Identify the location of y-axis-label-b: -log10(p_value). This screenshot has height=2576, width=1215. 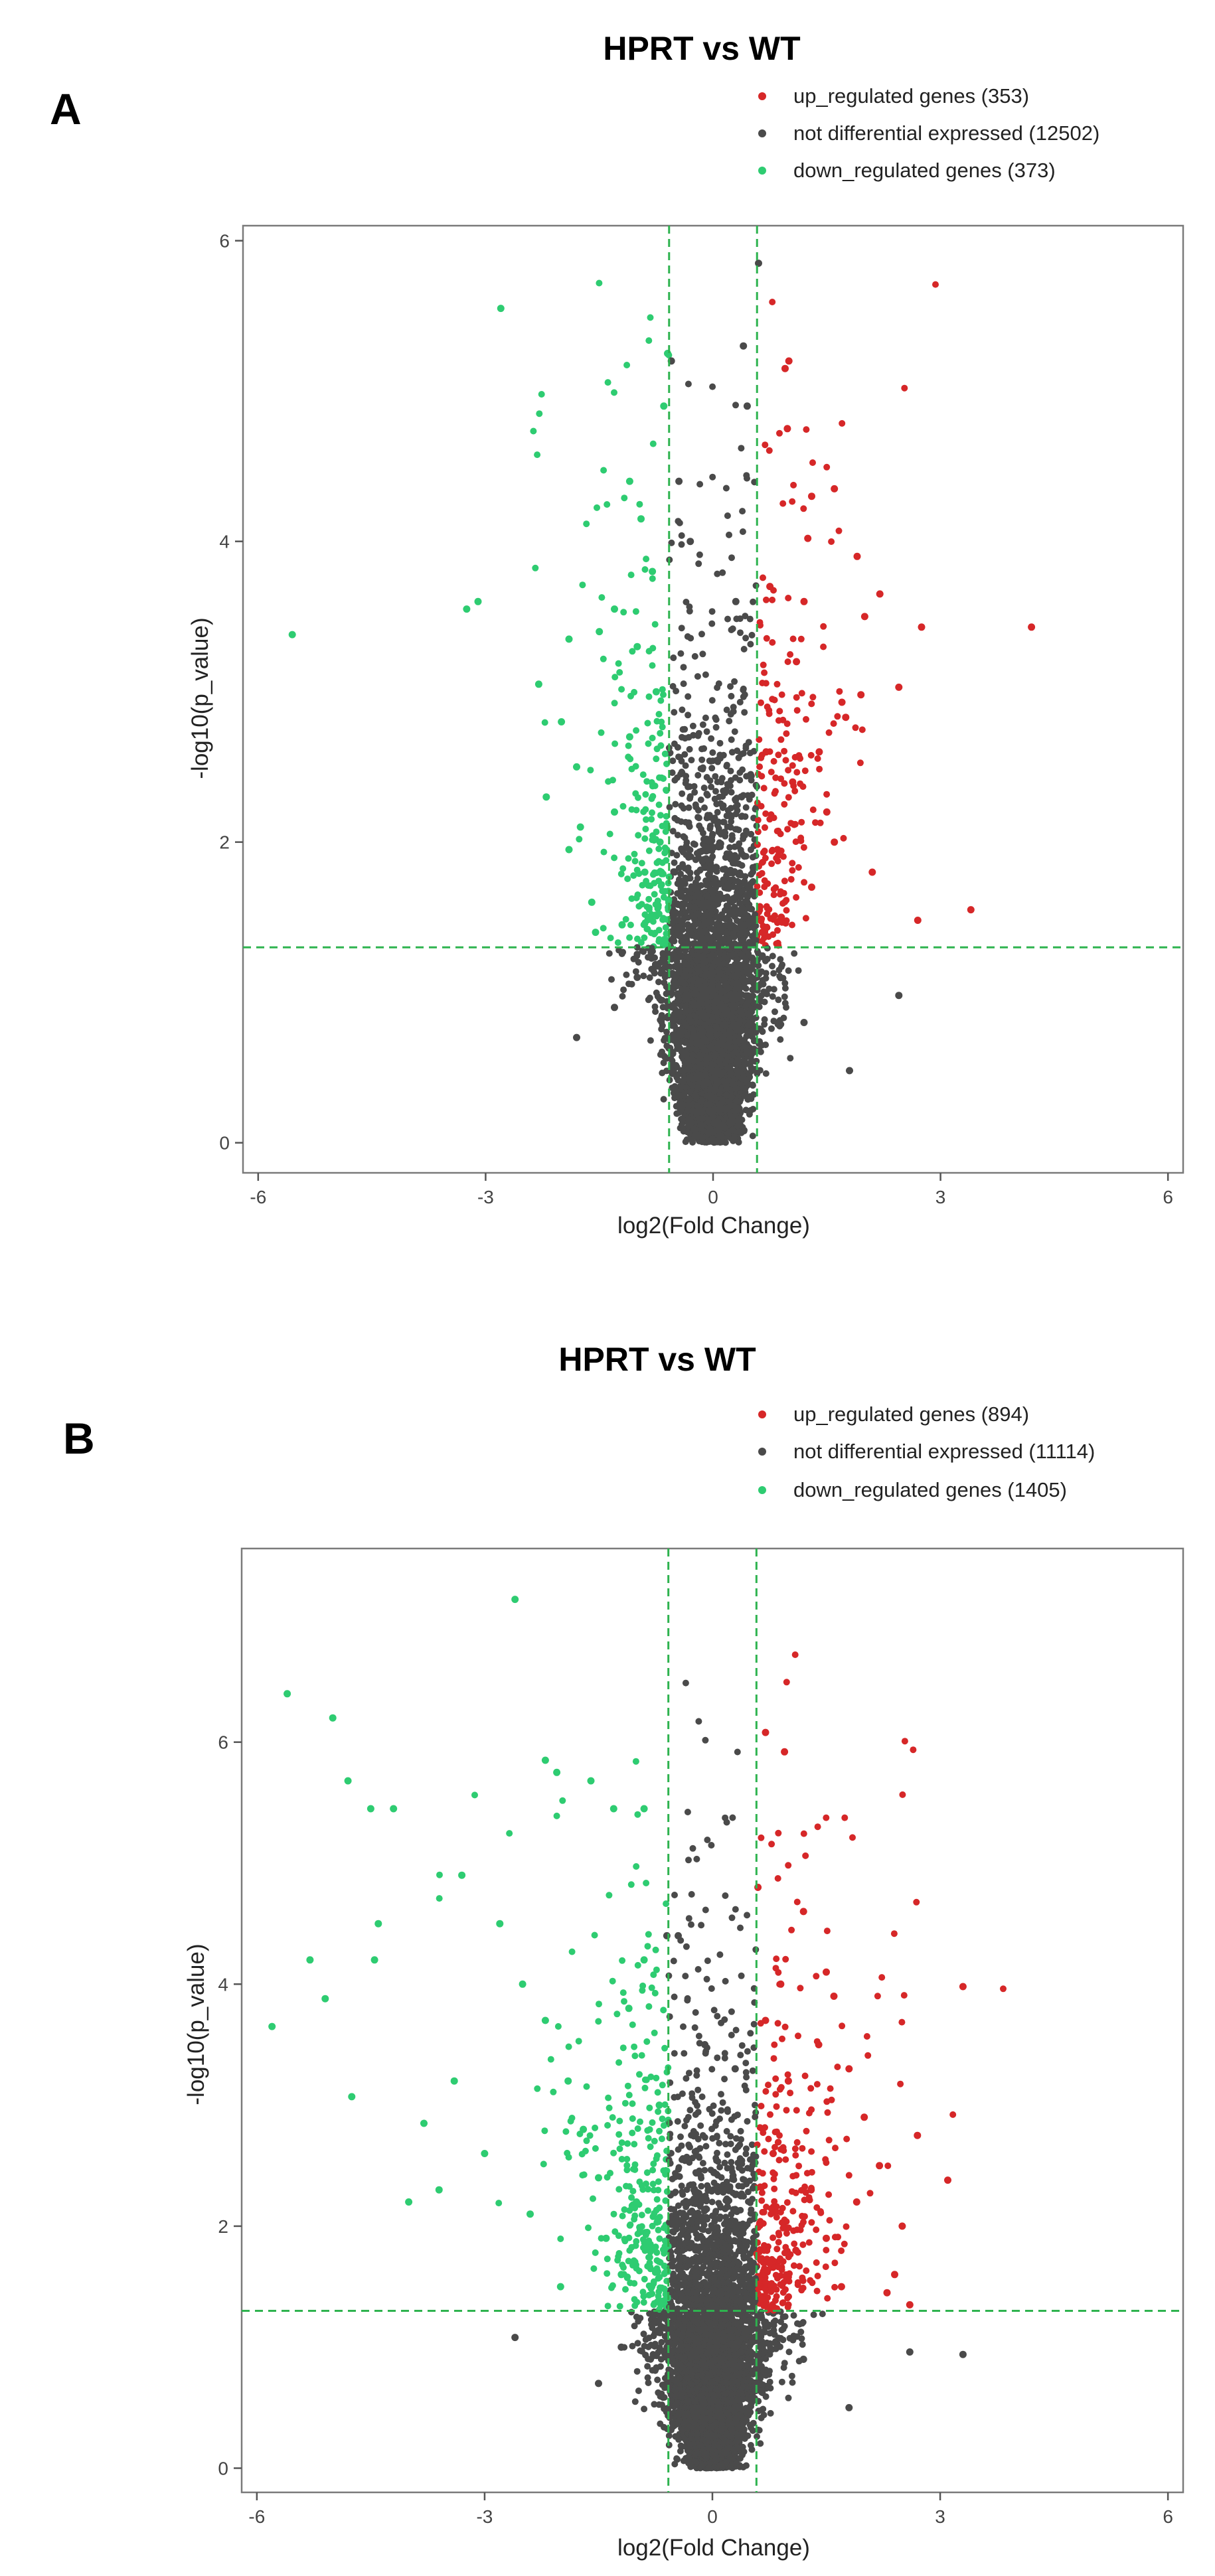
(196, 2024).